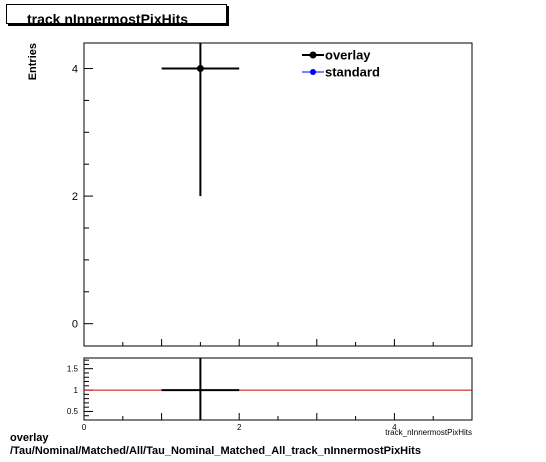 Image resolution: width=546 pixels, height=462 pixels. Describe the element at coordinates (239, 427) in the screenshot. I see `ratio-x-tick-label: 2` at that location.